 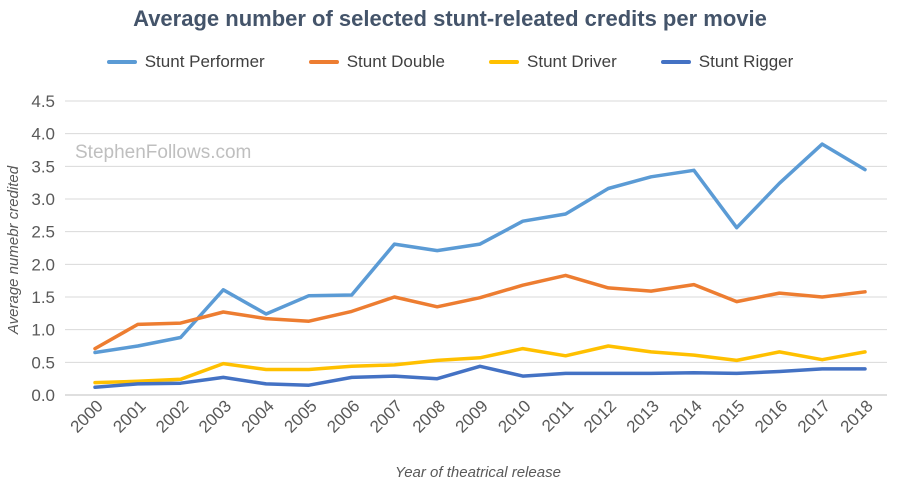 I want to click on legend-swatch-stunt-rigger, so click(x=675, y=62).